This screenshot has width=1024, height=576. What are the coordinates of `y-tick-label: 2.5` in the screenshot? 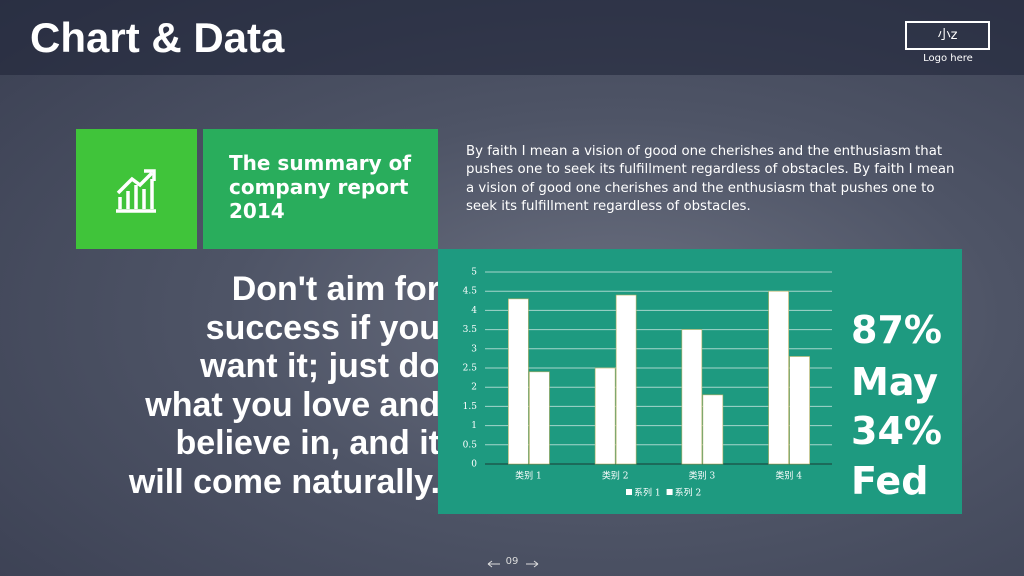 It's located at (470, 369).